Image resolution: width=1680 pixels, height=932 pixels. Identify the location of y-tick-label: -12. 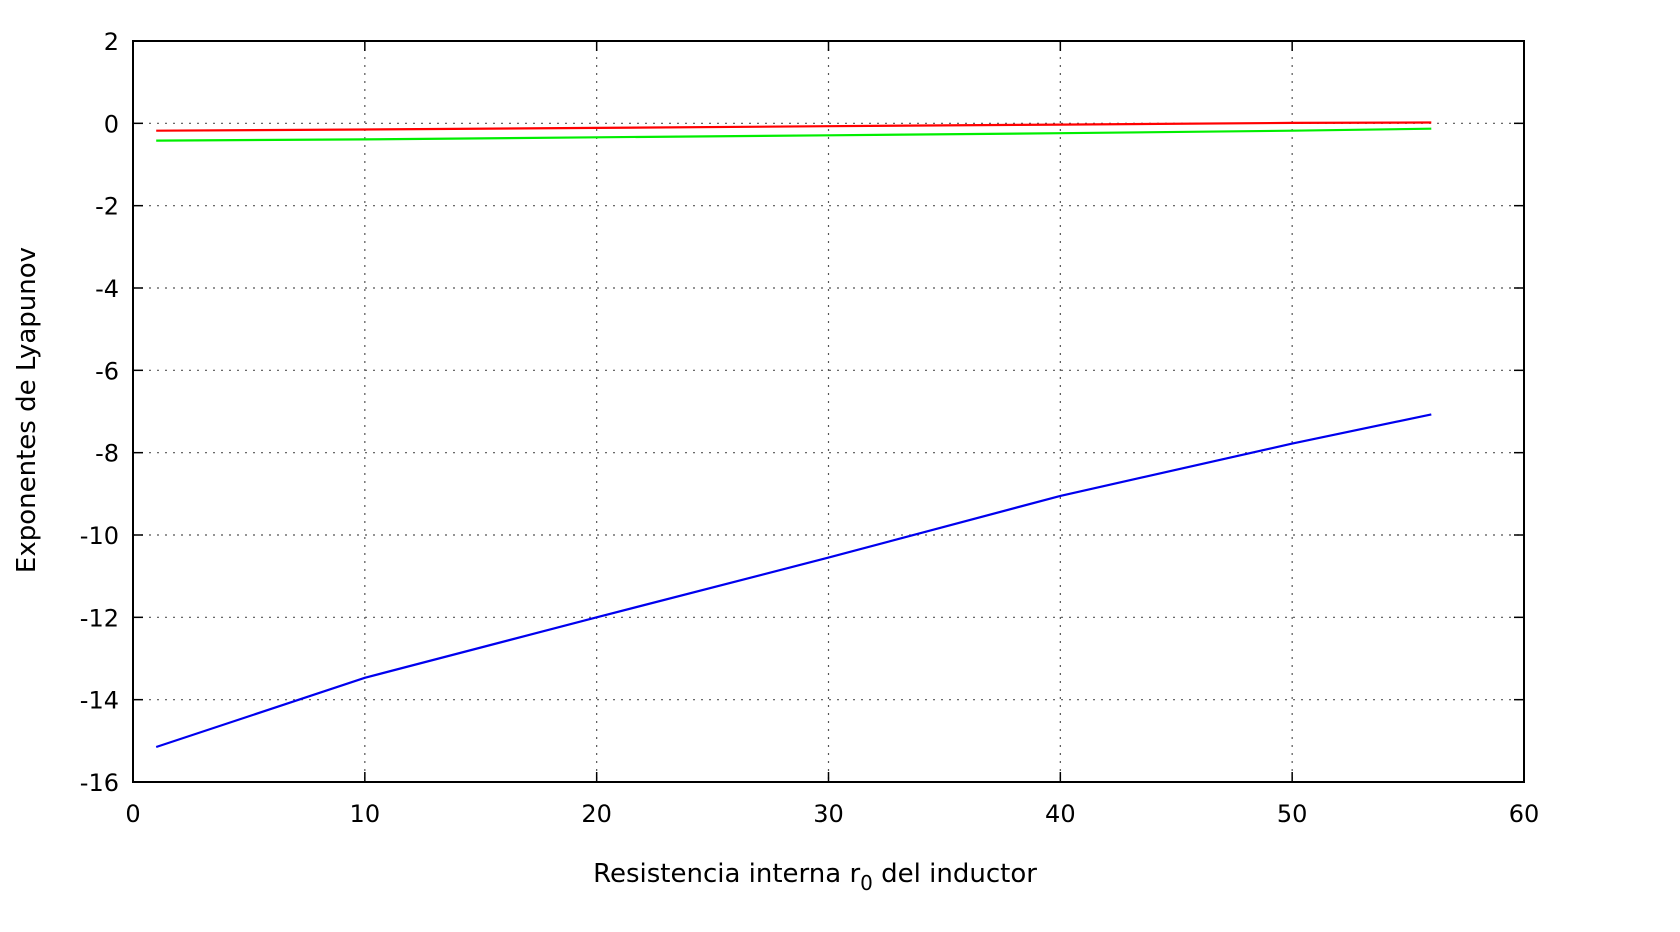
(99, 618).